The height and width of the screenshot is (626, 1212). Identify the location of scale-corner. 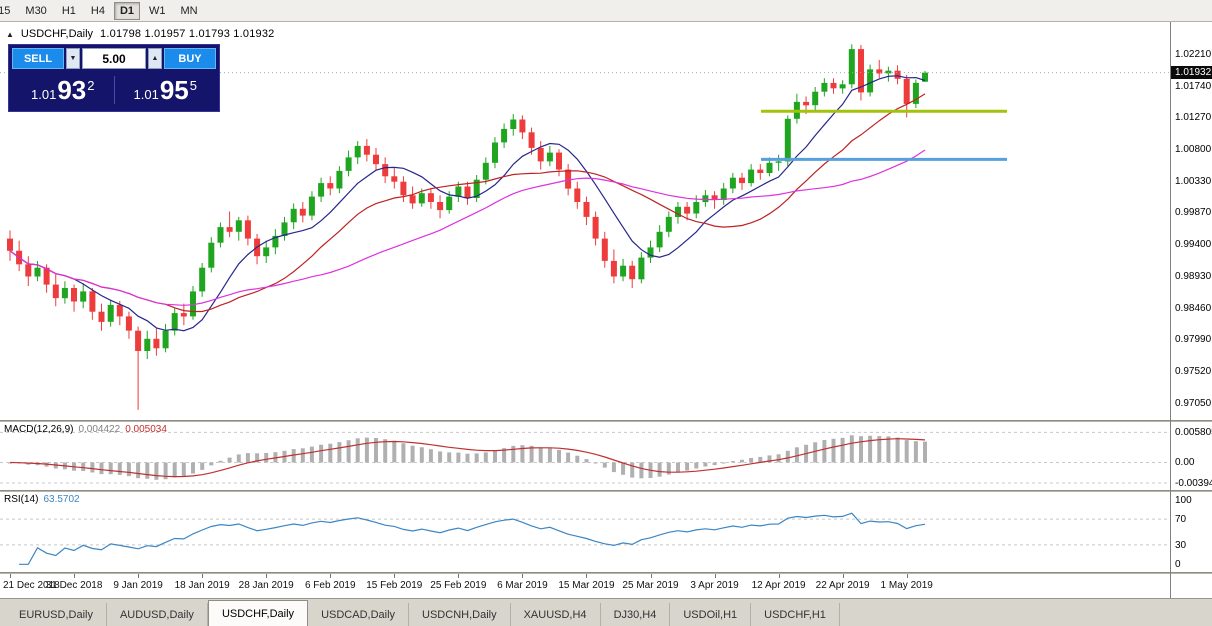
(1191, 586).